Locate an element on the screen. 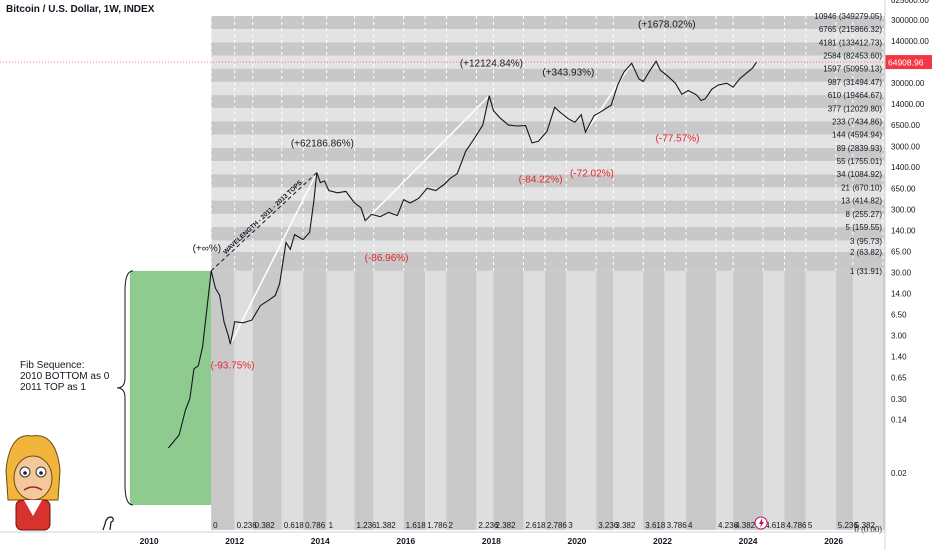  x-tick-label: 2012 is located at coordinates (234, 541).